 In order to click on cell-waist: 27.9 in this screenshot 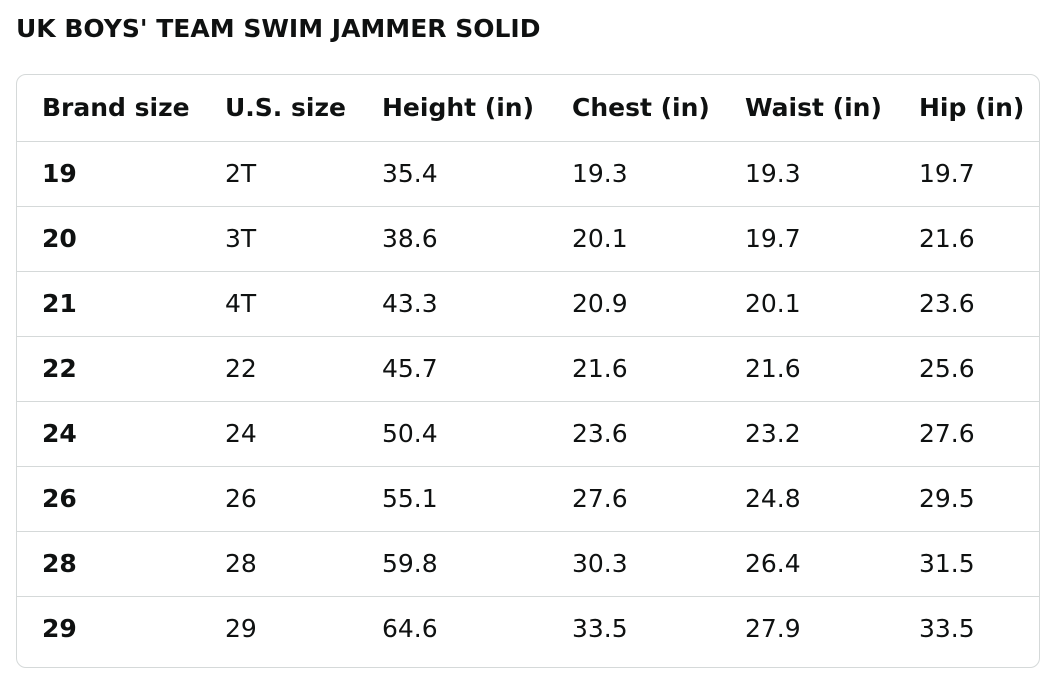, I will do `click(773, 629)`.